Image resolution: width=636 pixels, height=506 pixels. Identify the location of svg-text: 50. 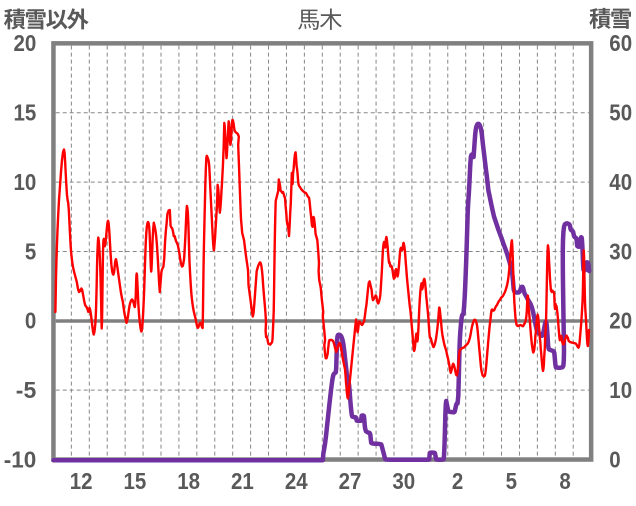
(620, 113).